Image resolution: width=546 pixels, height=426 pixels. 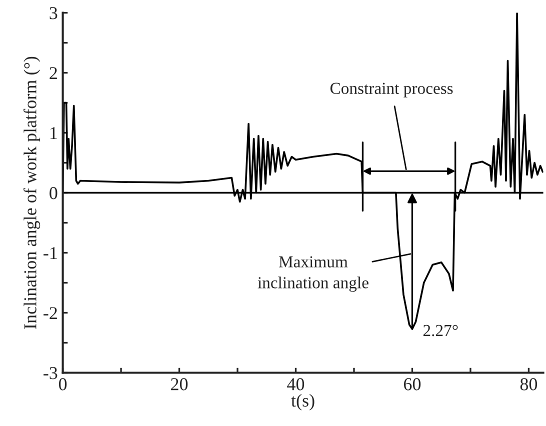 What do you see at coordinates (50, 313) in the screenshot?
I see `y-tick-label: -2` at bounding box center [50, 313].